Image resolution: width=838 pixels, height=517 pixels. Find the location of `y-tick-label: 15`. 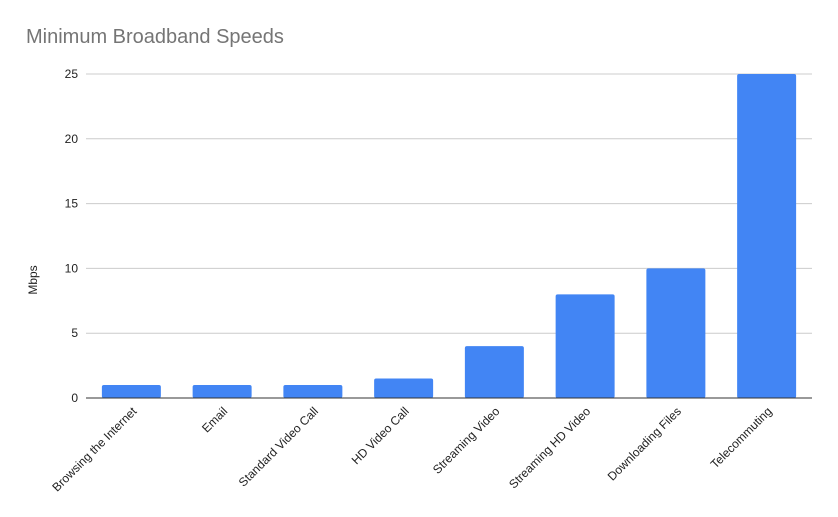

y-tick-label: 15 is located at coordinates (72, 204).